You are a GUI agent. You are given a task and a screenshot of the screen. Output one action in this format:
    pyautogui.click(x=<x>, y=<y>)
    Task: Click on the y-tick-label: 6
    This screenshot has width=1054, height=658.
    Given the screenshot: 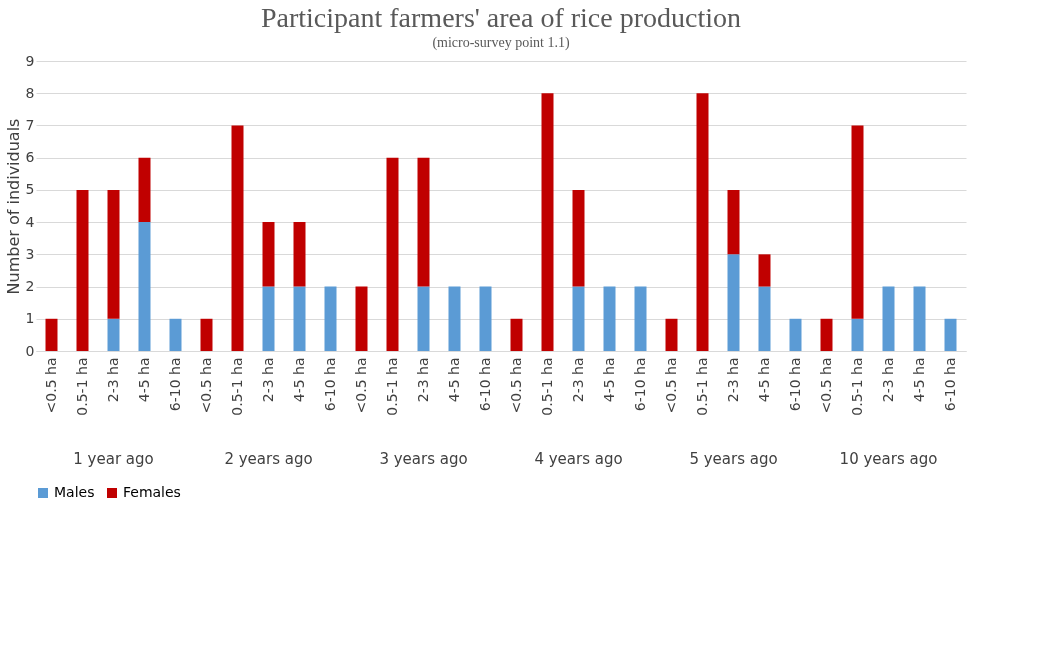 What is the action you would take?
    pyautogui.click(x=30, y=157)
    